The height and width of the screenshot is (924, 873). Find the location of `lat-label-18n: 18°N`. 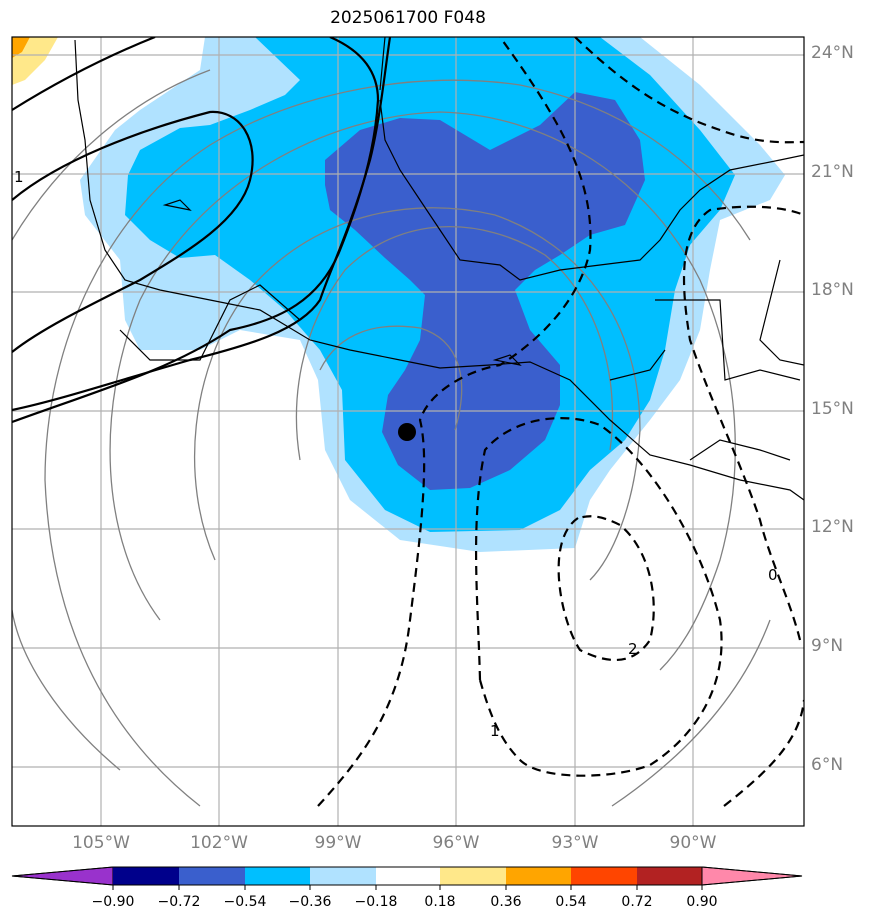

lat-label-18n: 18°N is located at coordinates (832, 290).